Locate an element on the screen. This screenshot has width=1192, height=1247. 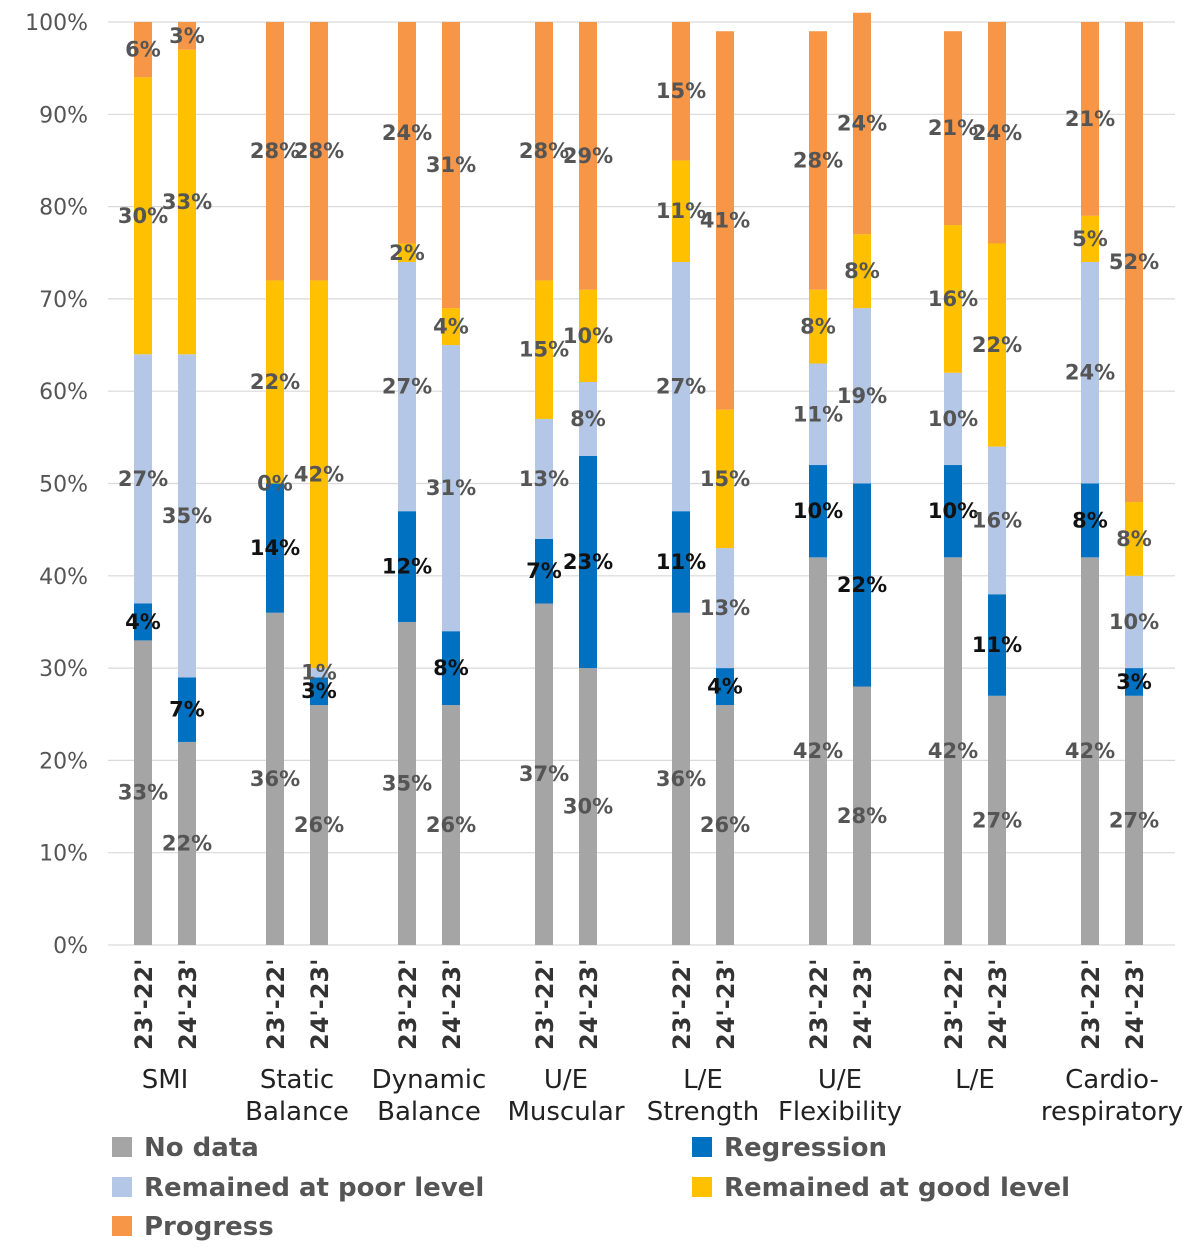
category-label: L/E is located at coordinates (703, 1080).